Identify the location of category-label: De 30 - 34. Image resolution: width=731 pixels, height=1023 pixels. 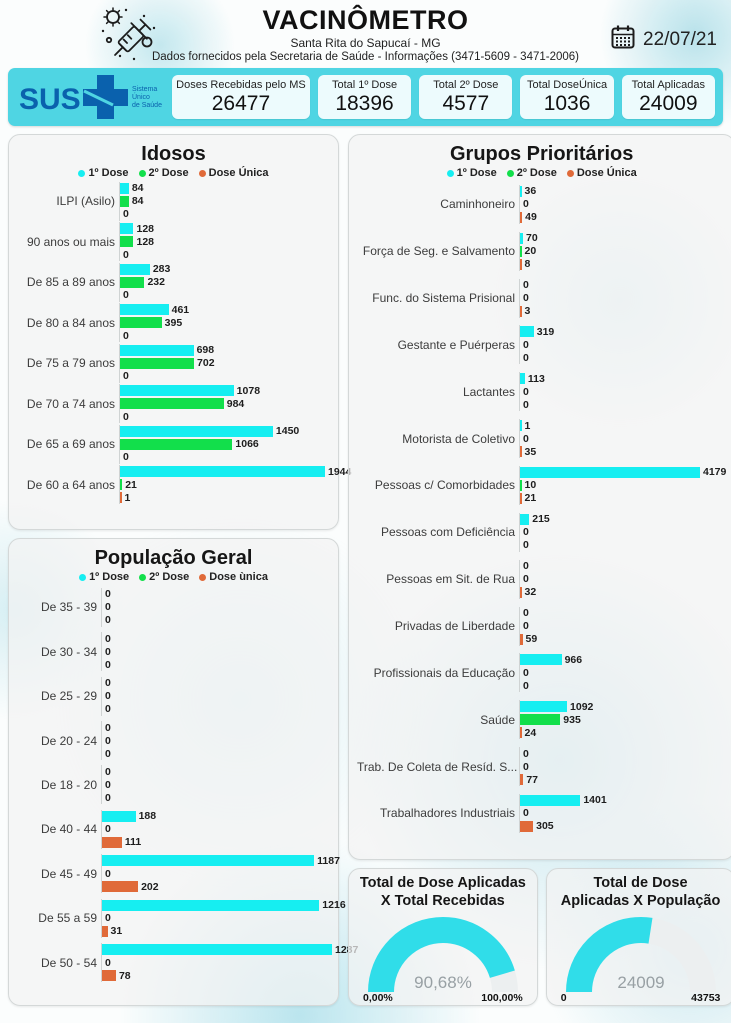
(68, 651).